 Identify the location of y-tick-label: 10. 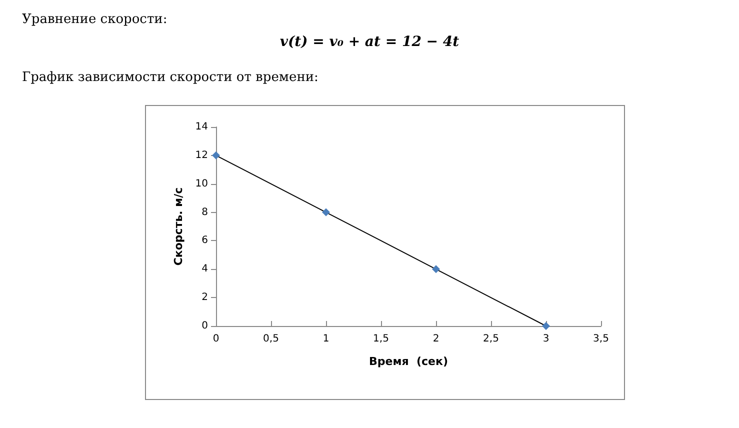
(201, 184).